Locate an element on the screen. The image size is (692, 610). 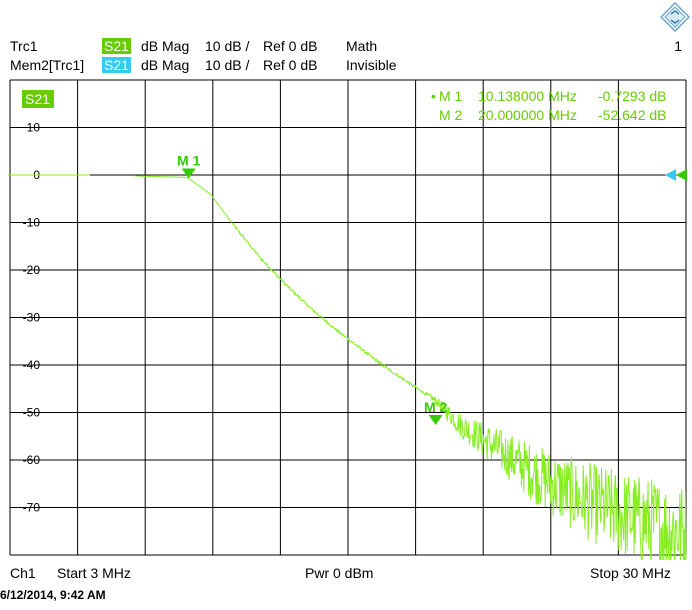
trace1-scale: 10 dB / is located at coordinates (227, 46).